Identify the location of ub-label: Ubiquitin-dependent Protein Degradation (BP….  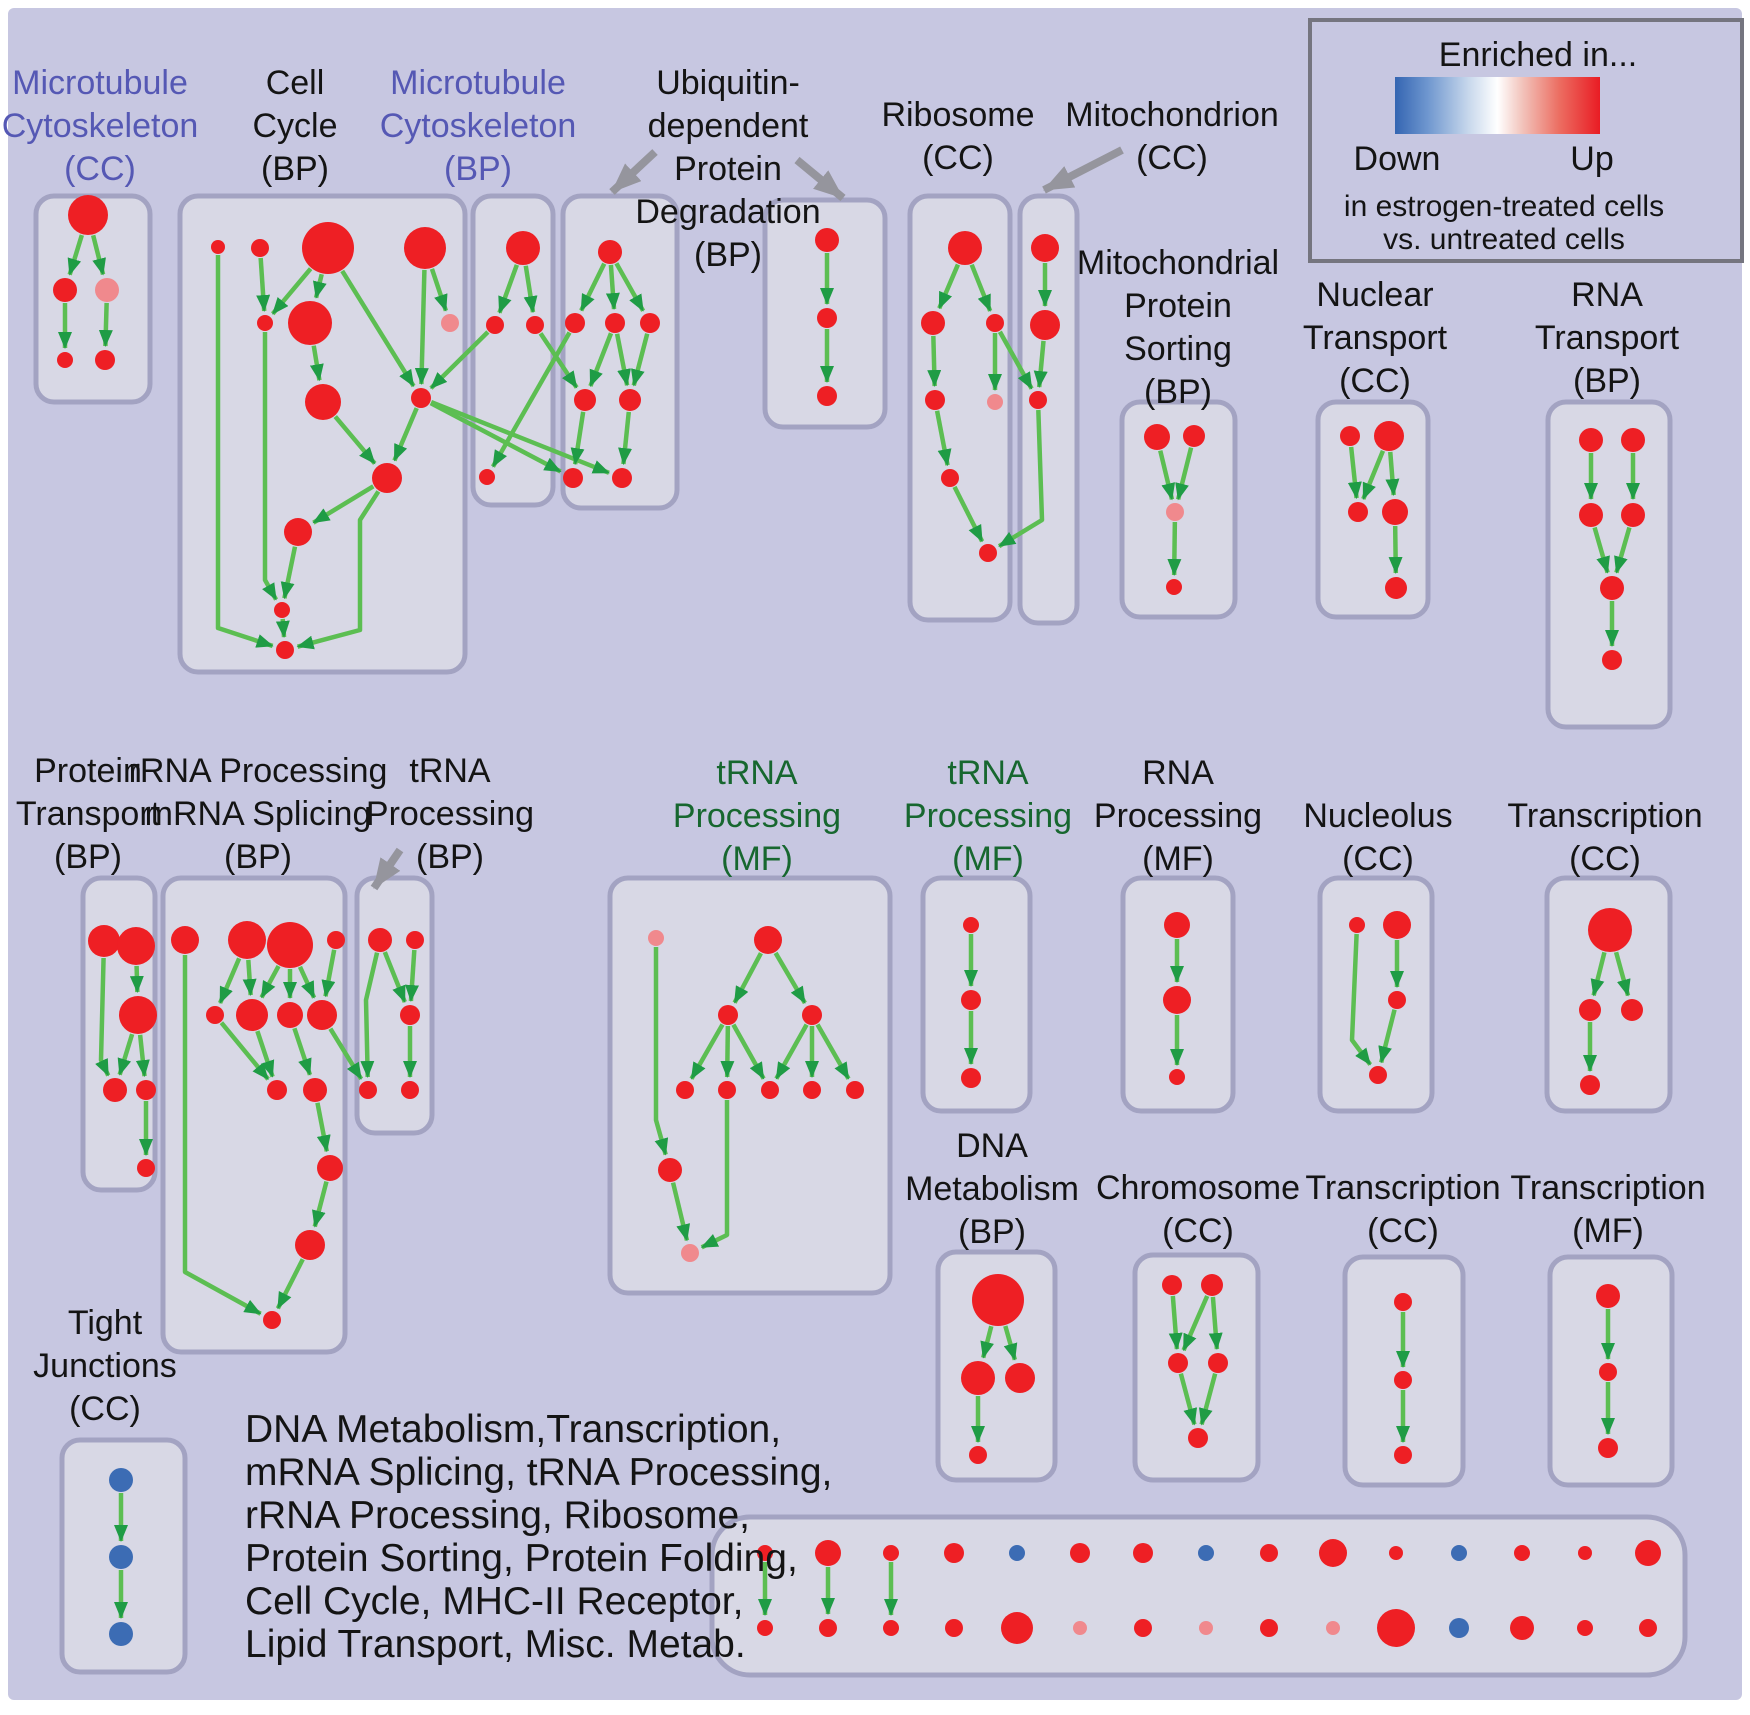
(727, 169).